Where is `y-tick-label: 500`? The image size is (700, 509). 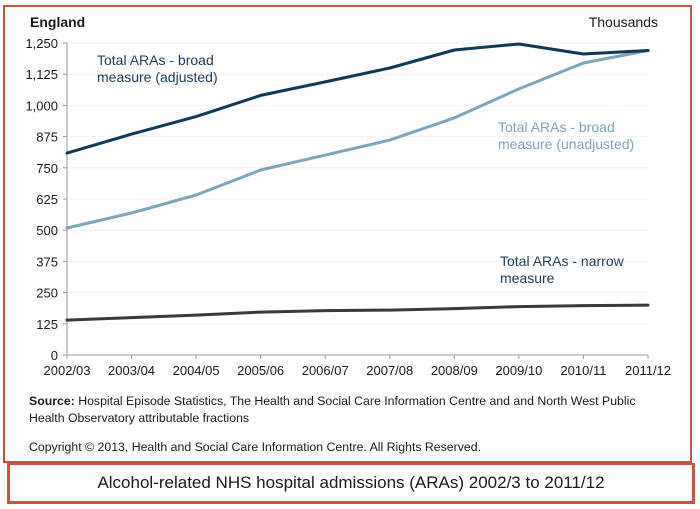 y-tick-label: 500 is located at coordinates (47, 230).